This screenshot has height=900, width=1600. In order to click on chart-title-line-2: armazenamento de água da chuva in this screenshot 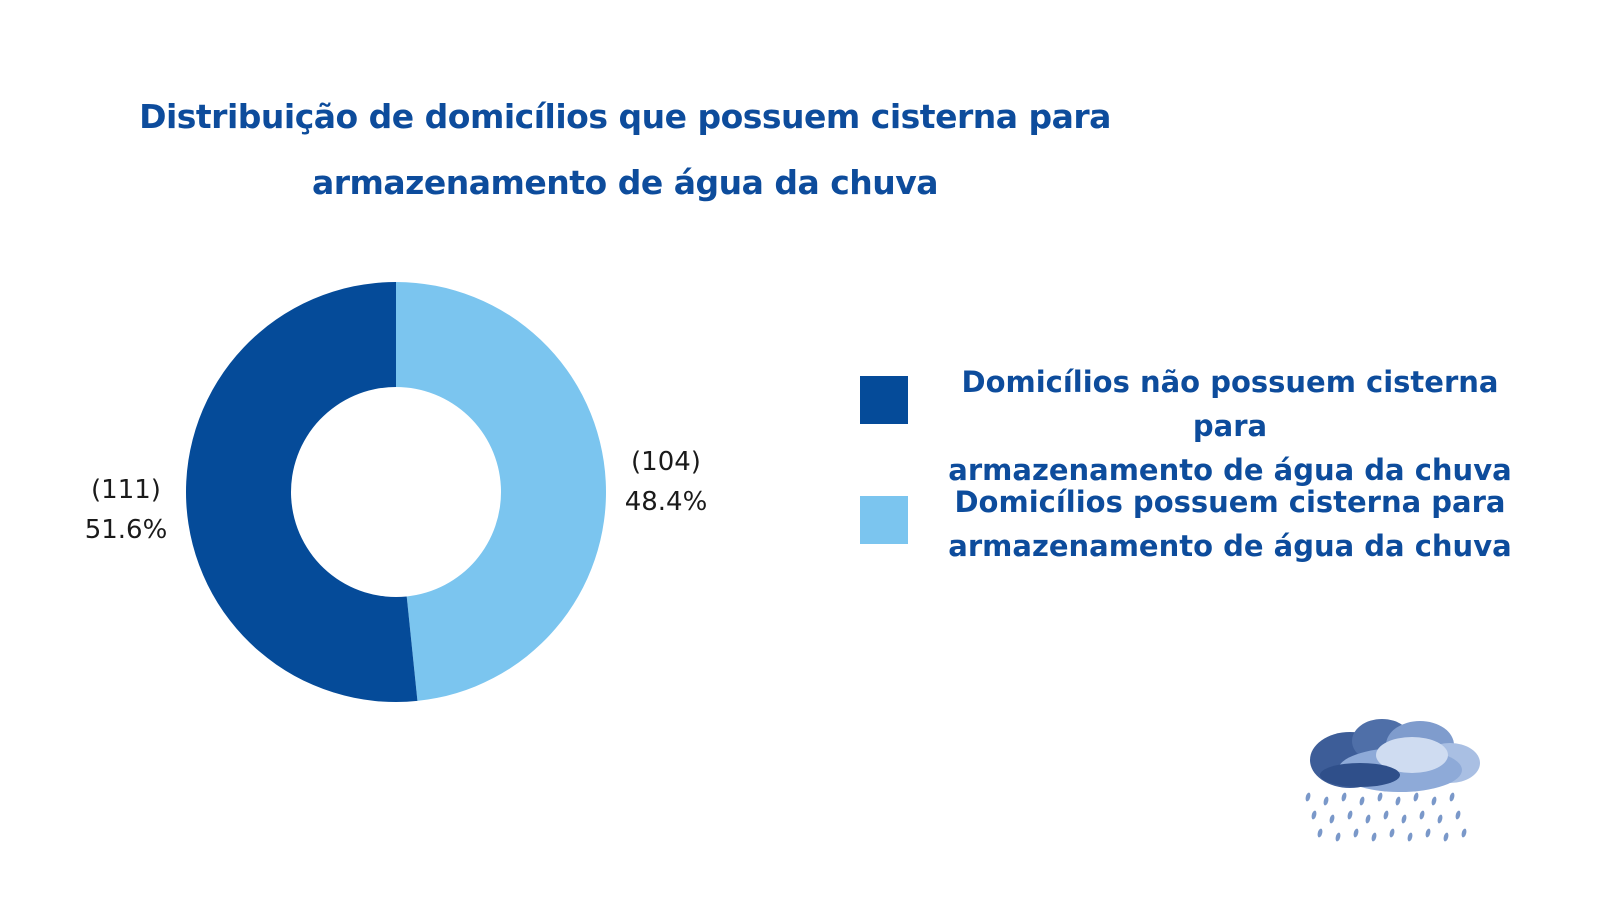, I will do `click(625, 182)`.